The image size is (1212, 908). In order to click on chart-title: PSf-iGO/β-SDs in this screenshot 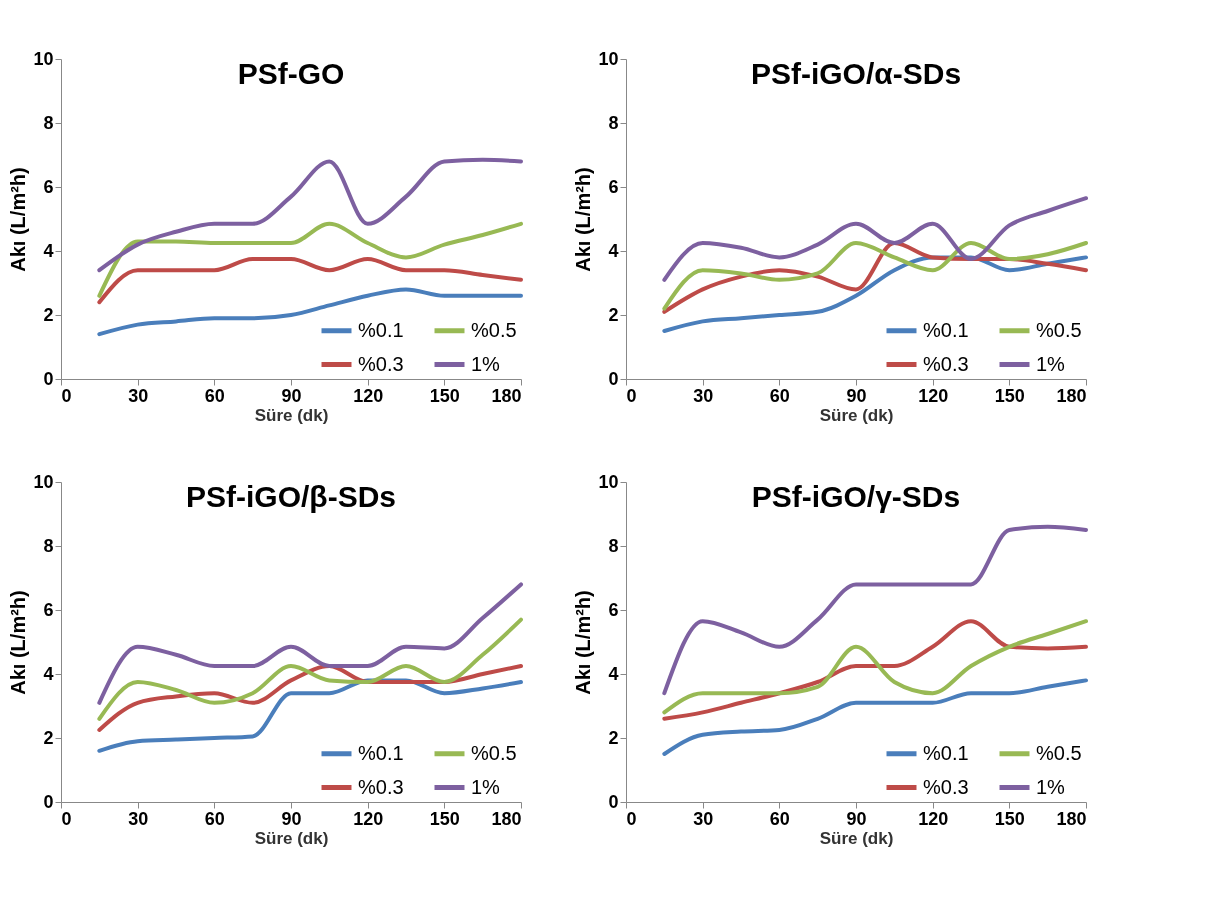, I will do `click(291, 496)`.